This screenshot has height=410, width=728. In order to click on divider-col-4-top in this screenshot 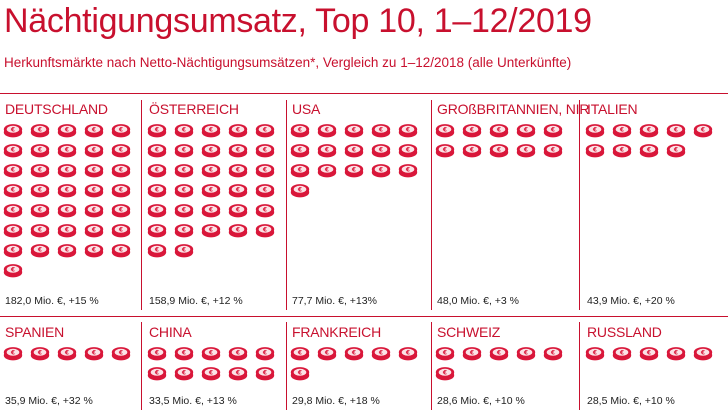, I will do `click(579, 205)`.